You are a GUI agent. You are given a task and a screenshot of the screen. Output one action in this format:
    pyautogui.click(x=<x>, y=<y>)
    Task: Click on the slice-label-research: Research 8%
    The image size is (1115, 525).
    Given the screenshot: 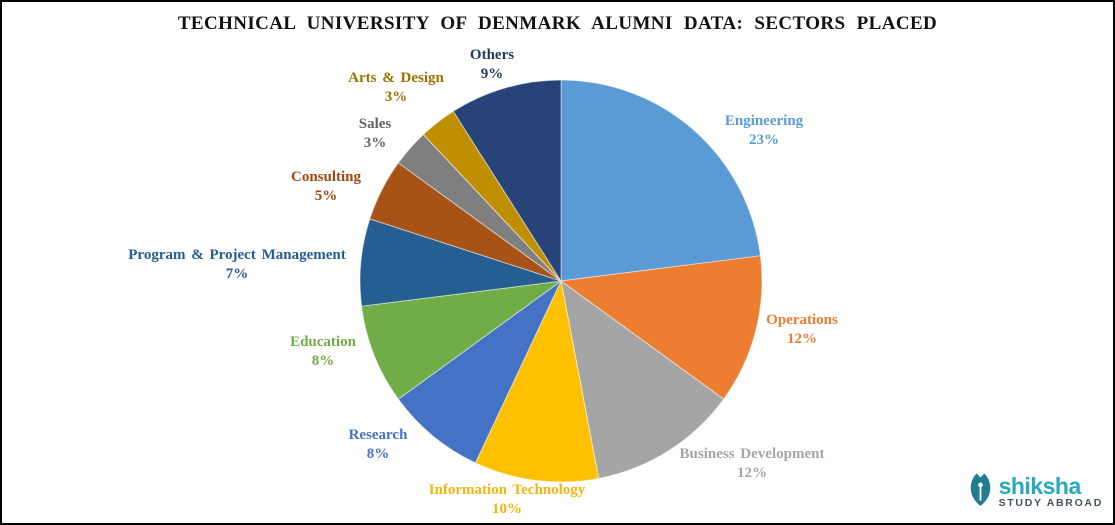 What is the action you would take?
    pyautogui.click(x=378, y=445)
    